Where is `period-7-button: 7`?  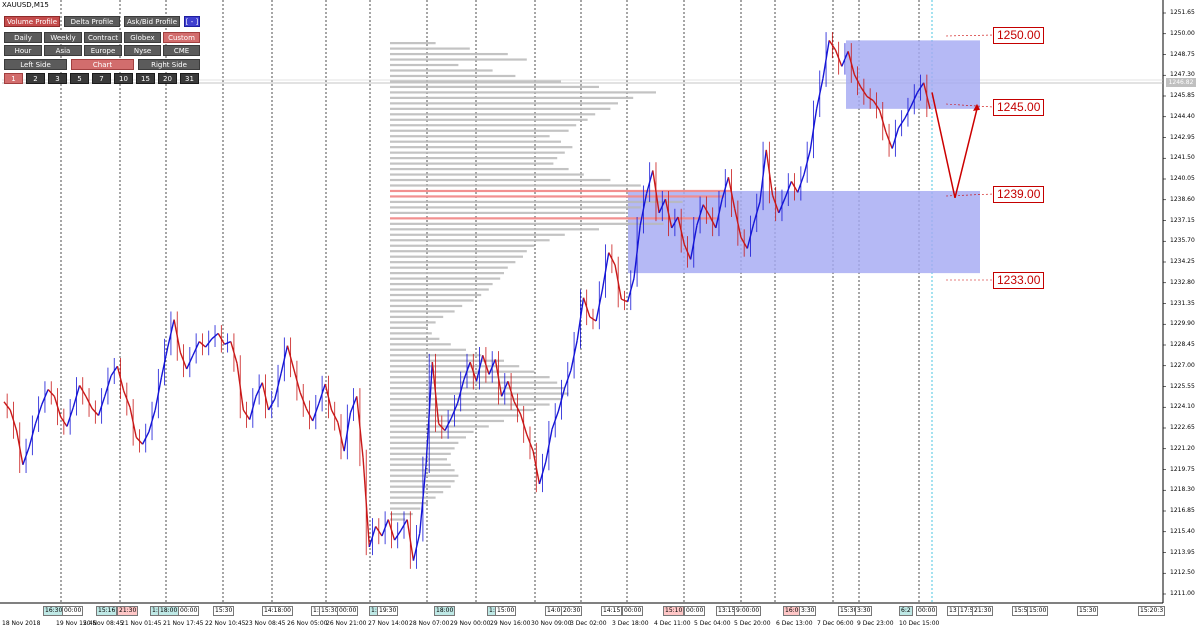
period-7-button: 7 is located at coordinates (101, 78).